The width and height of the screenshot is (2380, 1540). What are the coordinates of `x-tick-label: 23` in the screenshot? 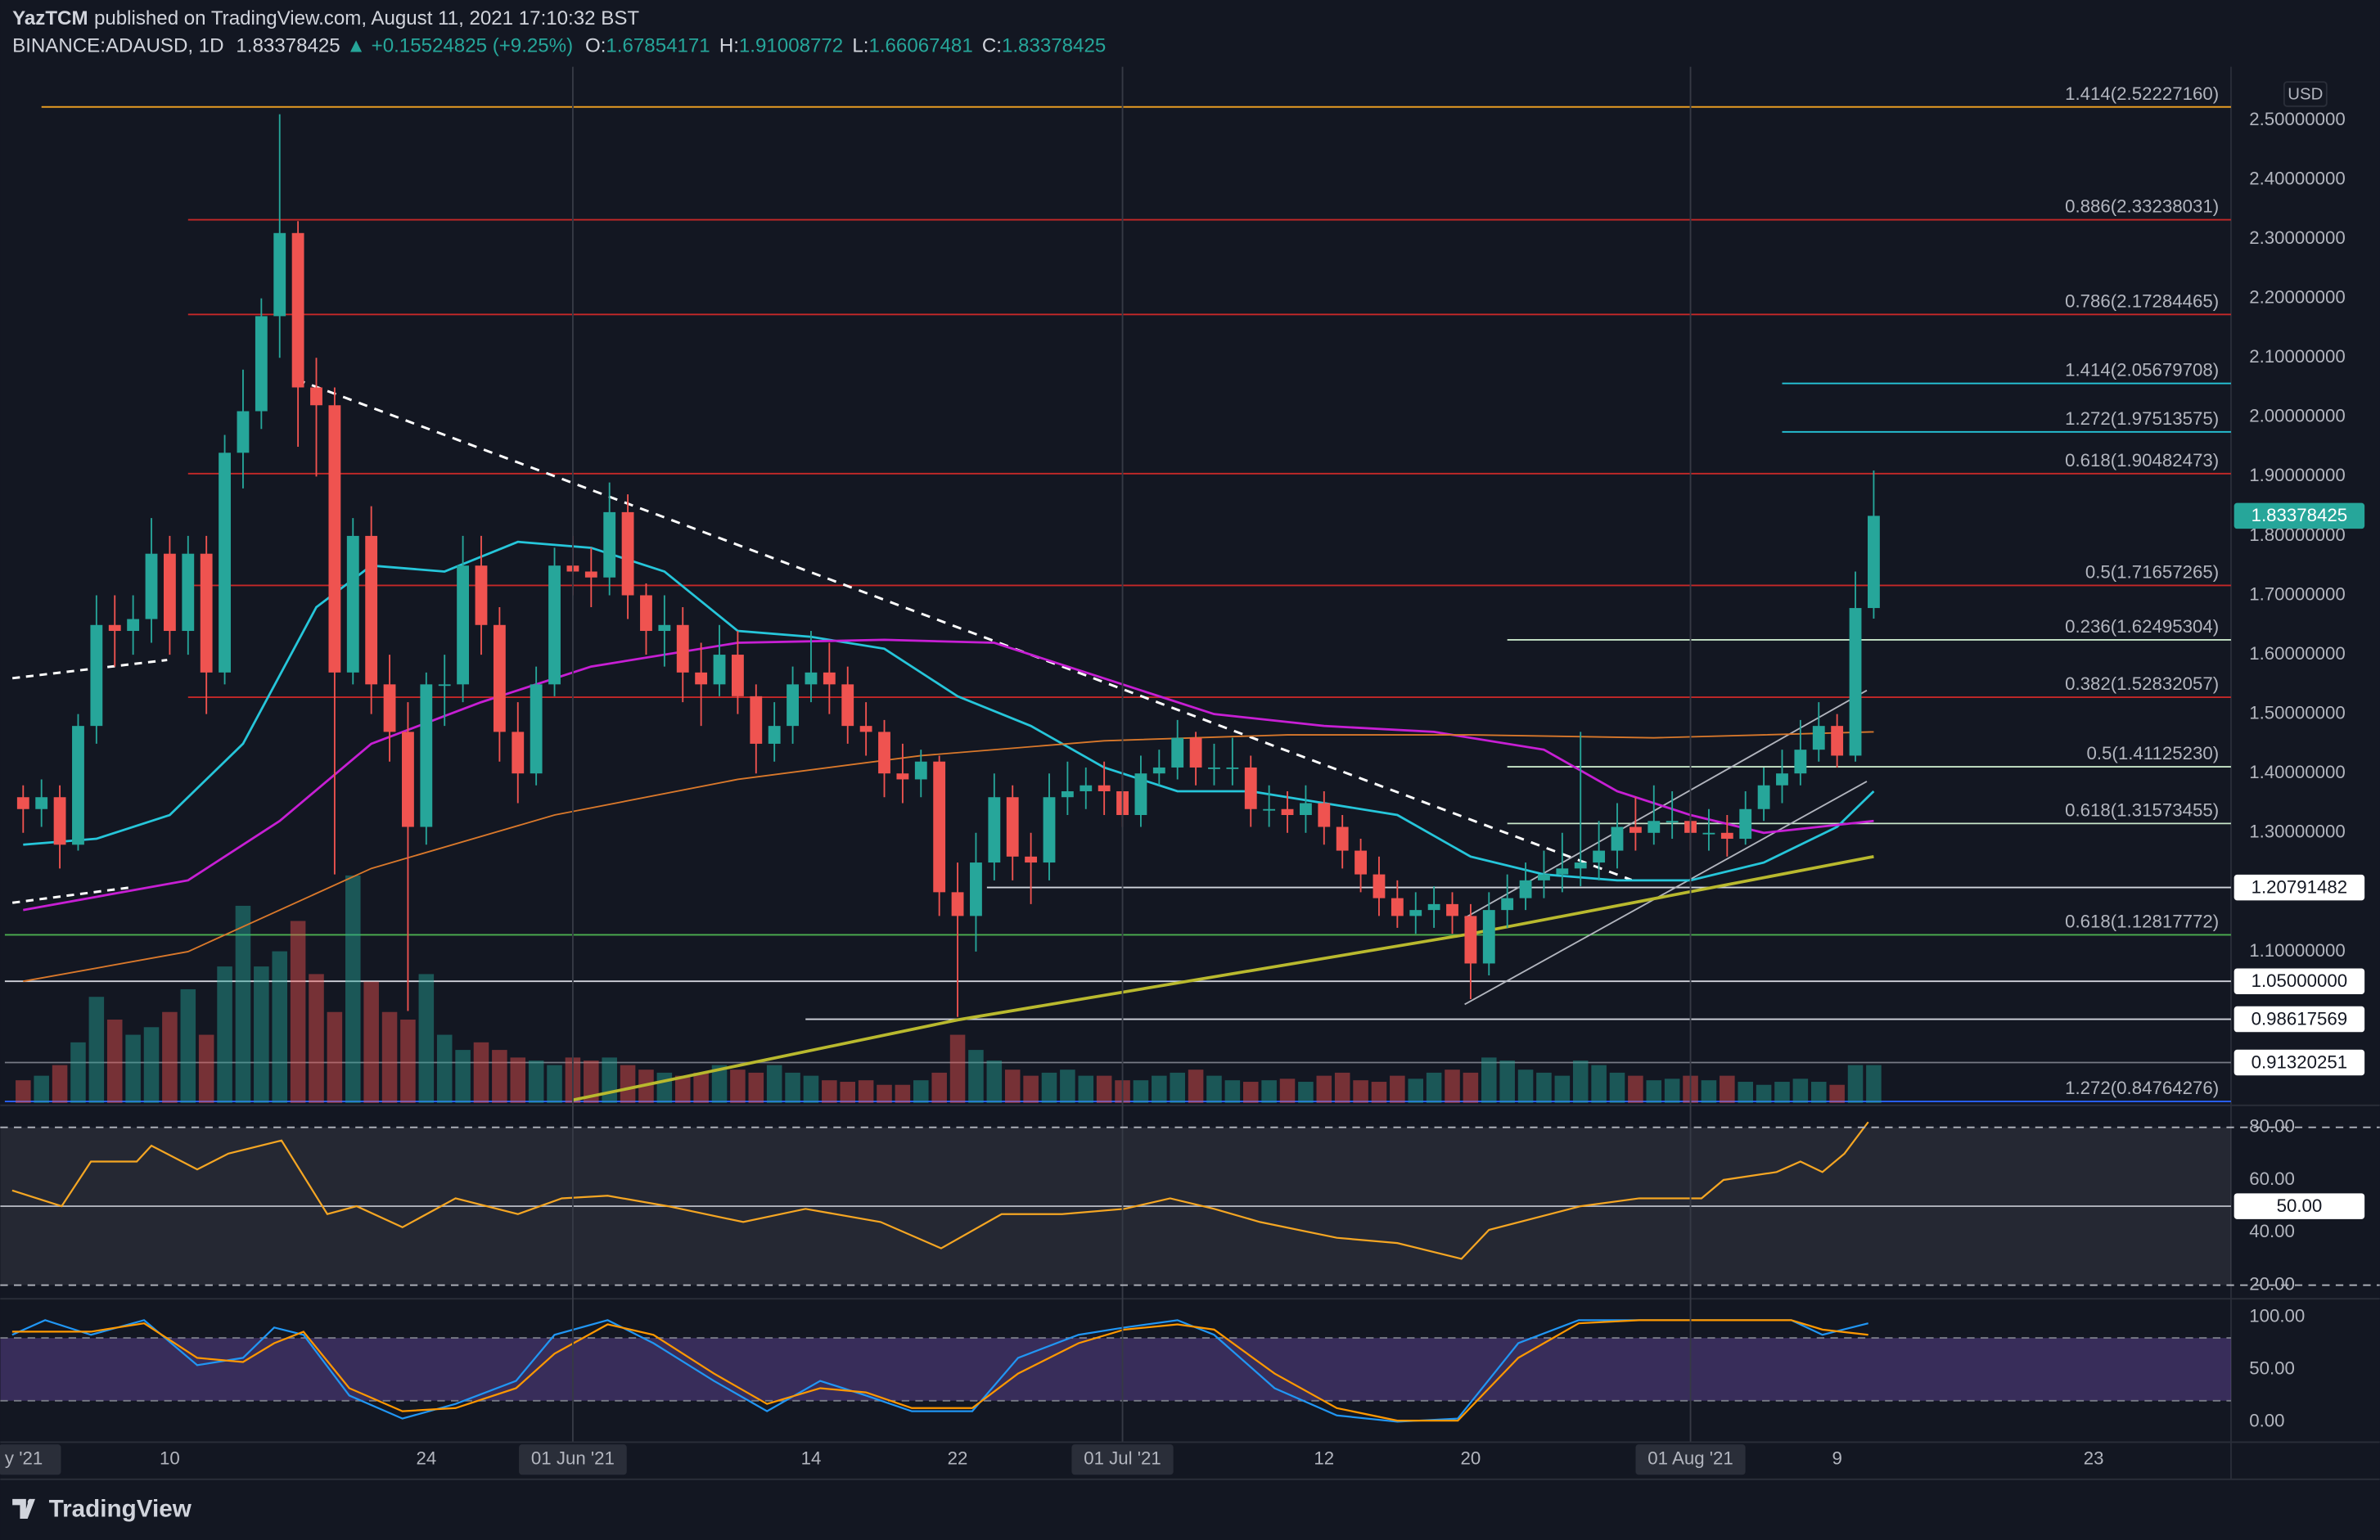 It's located at (2094, 1458).